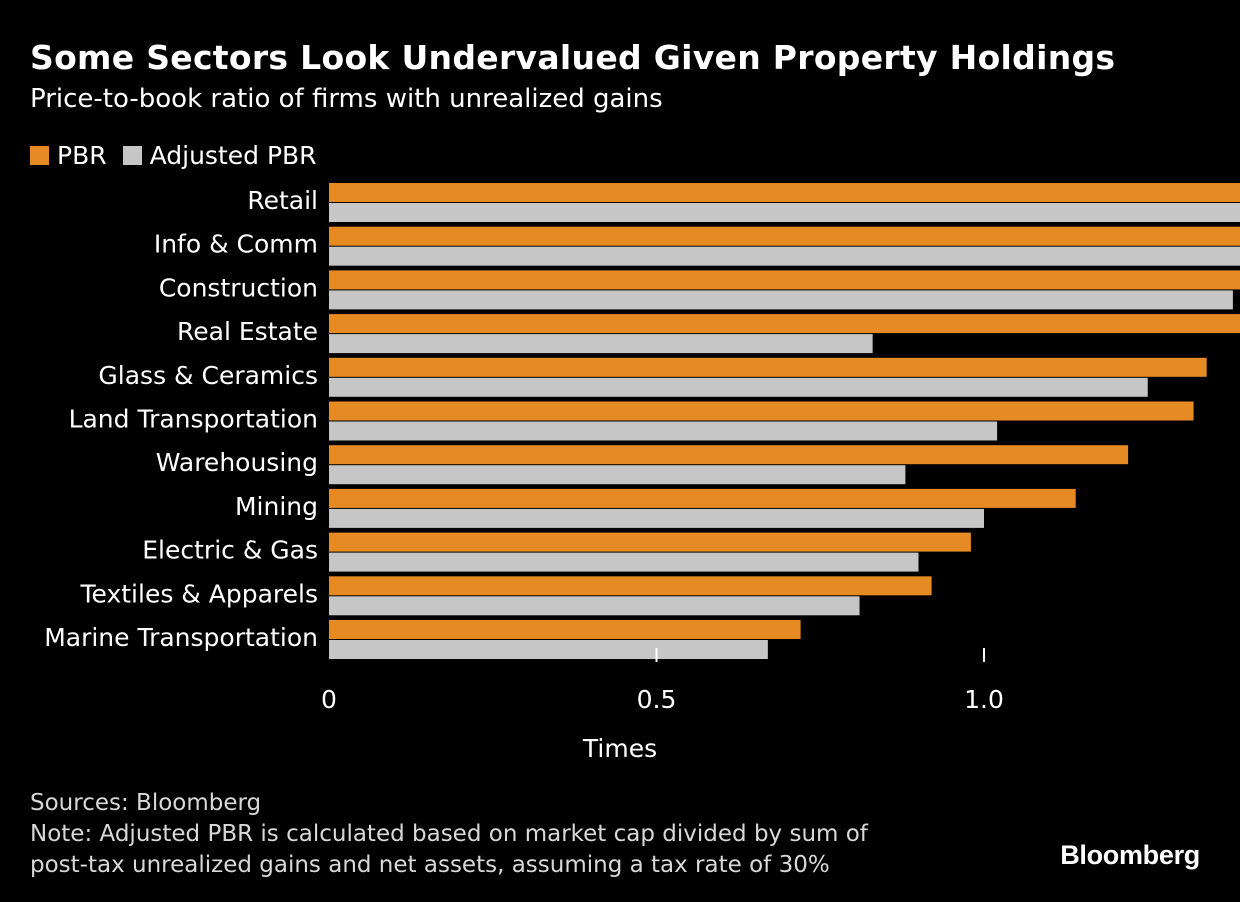 The image size is (1240, 902). Describe the element at coordinates (601, 344) in the screenshot. I see `bar-adjusted-pbr-real-estate` at that location.